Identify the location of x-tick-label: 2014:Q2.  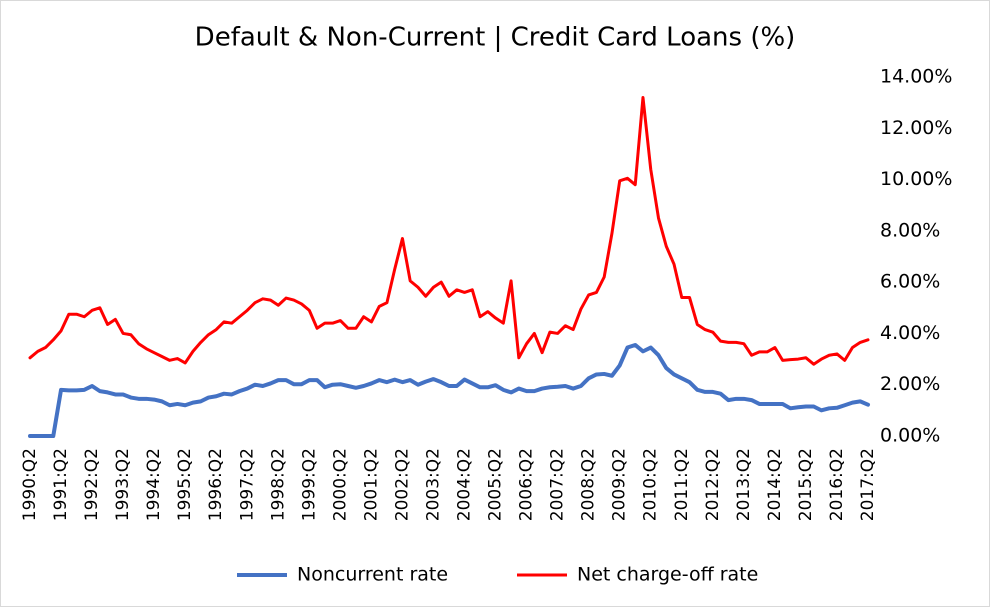
(775, 484).